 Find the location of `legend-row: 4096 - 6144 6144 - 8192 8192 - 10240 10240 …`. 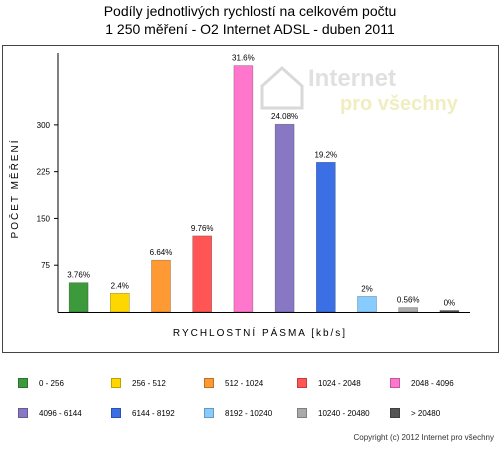

legend-row: 4096 - 6144 6144 - 8192 8192 - 10240 10240 … is located at coordinates (258, 413).